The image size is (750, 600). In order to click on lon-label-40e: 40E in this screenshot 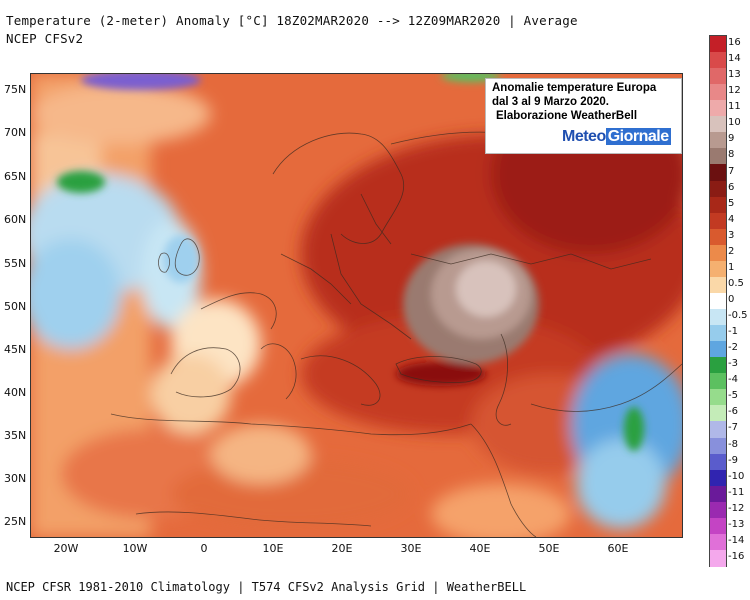, I will do `click(480, 548)`.